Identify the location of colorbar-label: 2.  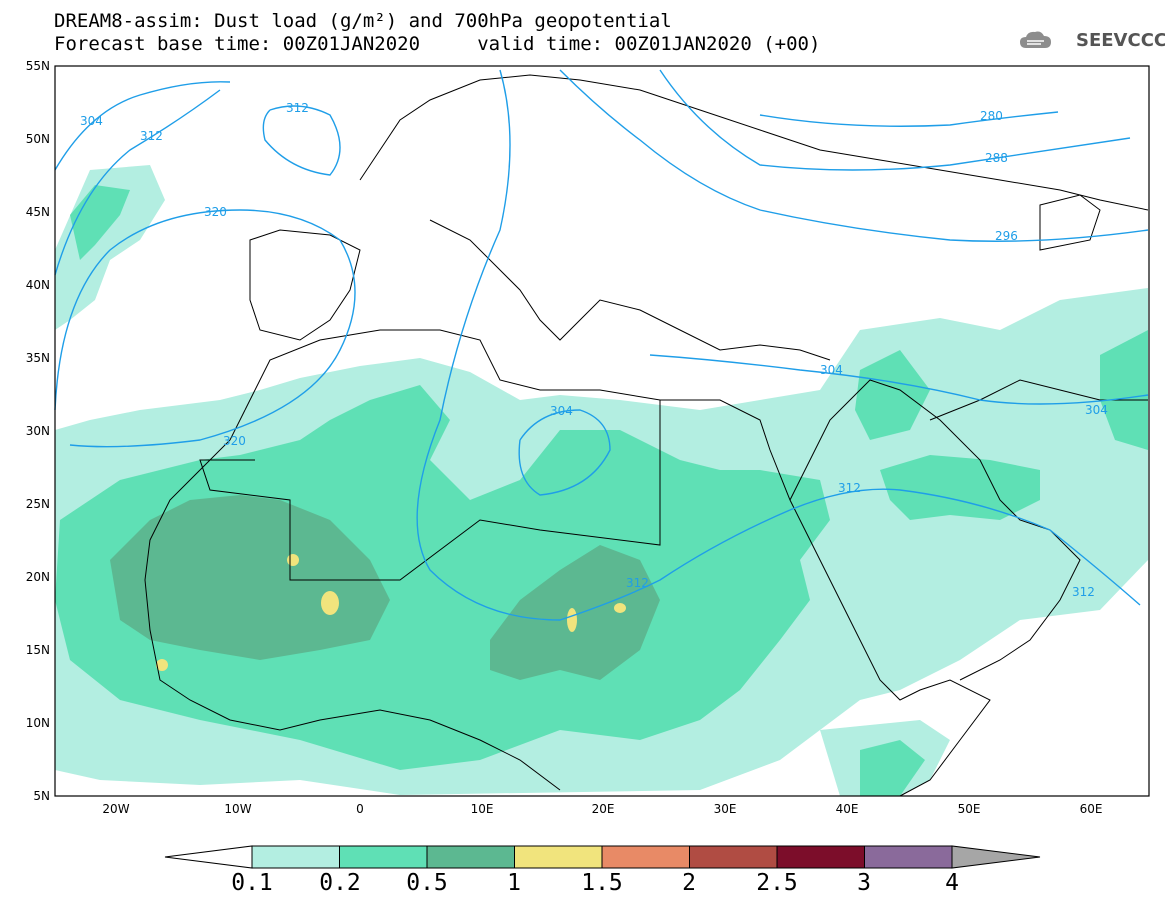
(689, 883).